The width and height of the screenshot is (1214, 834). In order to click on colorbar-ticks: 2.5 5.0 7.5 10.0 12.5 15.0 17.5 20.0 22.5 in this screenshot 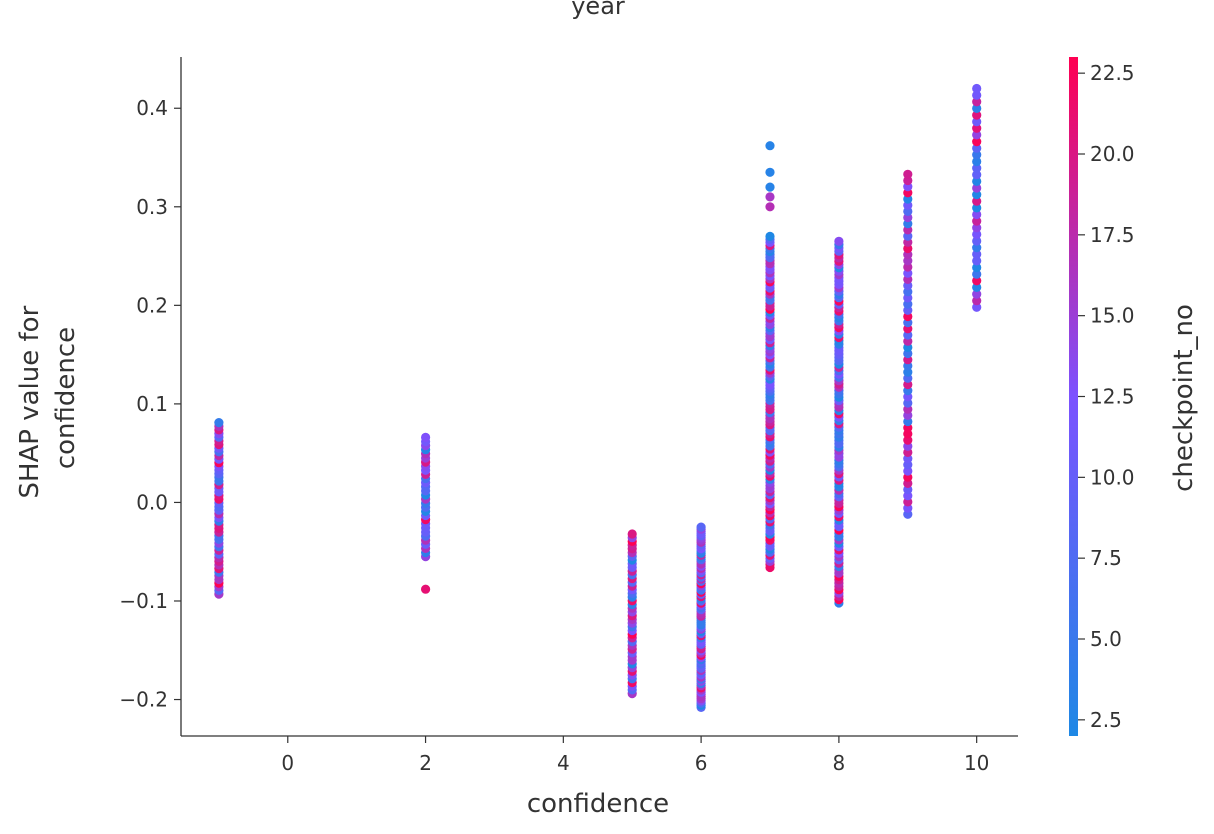, I will do `click(1106, 396)`.